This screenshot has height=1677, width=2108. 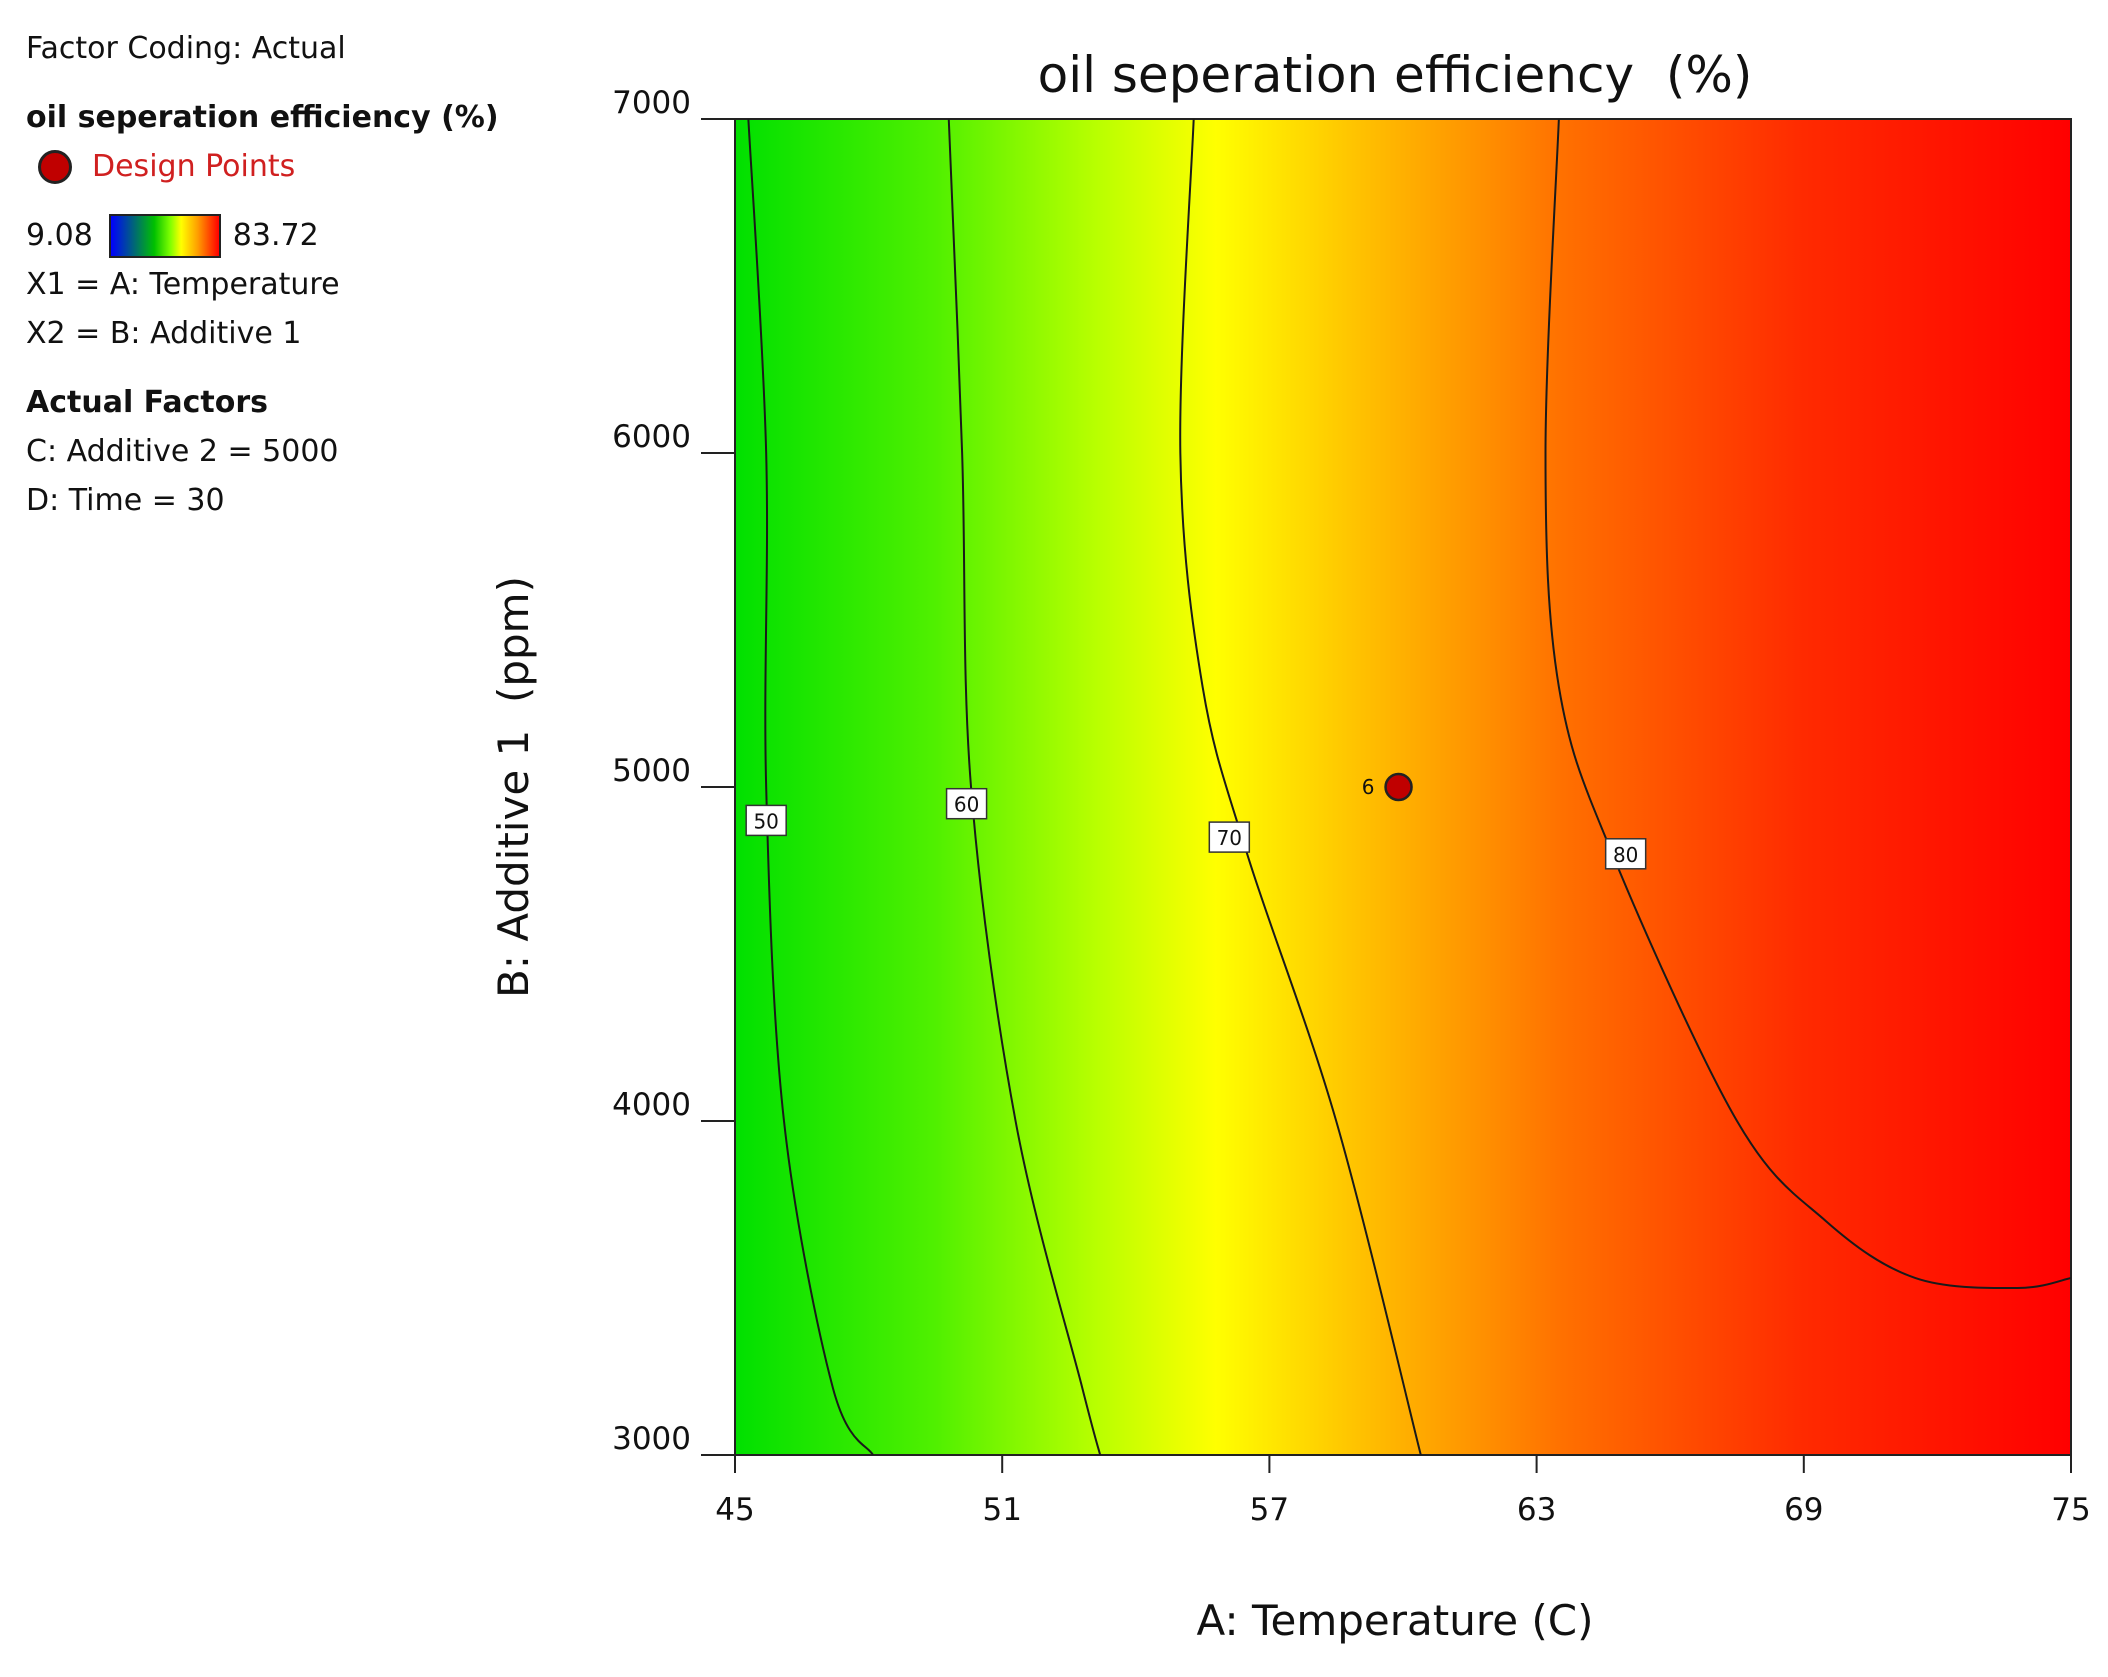 I want to click on contour-labels: 50 60 70 80, so click(x=1196, y=828).